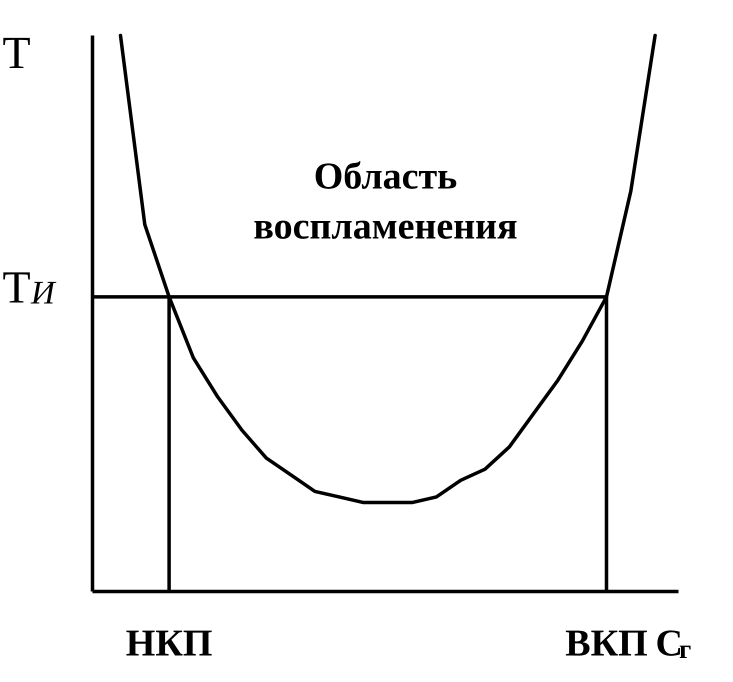 Image resolution: width=733 pixels, height=682 pixels. I want to click on x-axis-title: Сг, so click(674, 643).